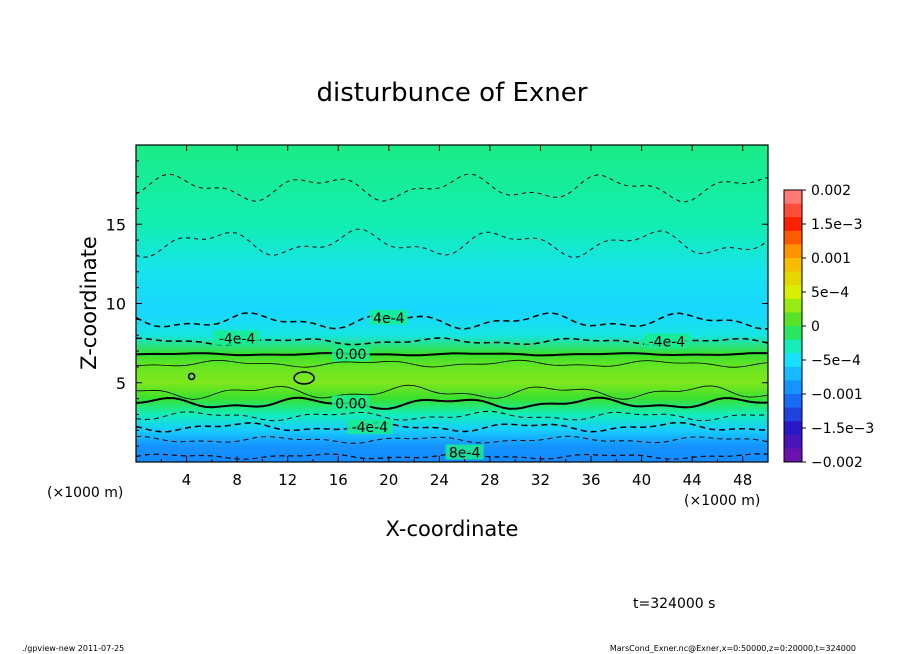 The width and height of the screenshot is (904, 654). I want to click on x-tick-label: 40, so click(641, 480).